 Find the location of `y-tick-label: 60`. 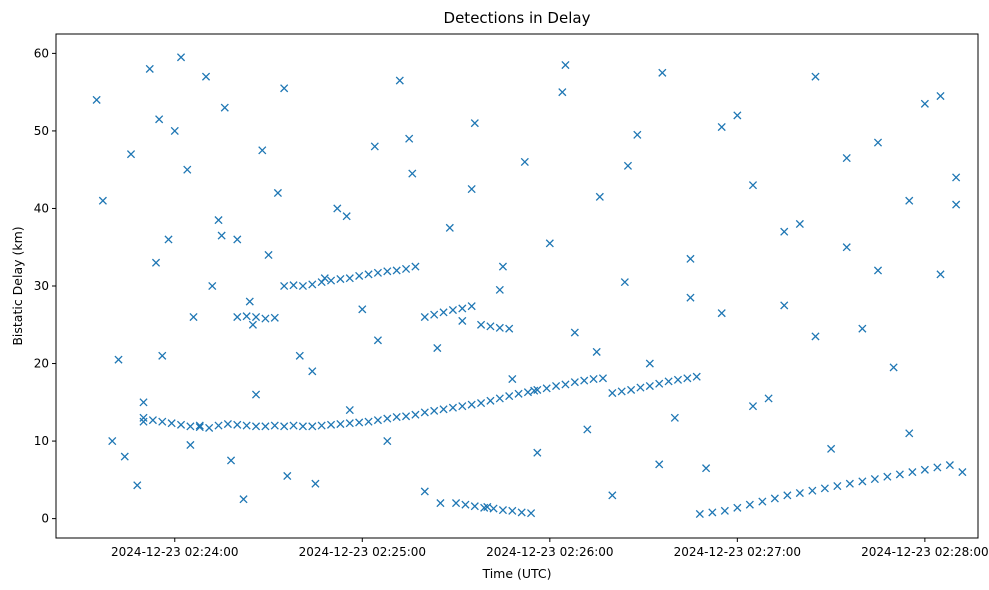

y-tick-label: 60 is located at coordinates (41, 53).